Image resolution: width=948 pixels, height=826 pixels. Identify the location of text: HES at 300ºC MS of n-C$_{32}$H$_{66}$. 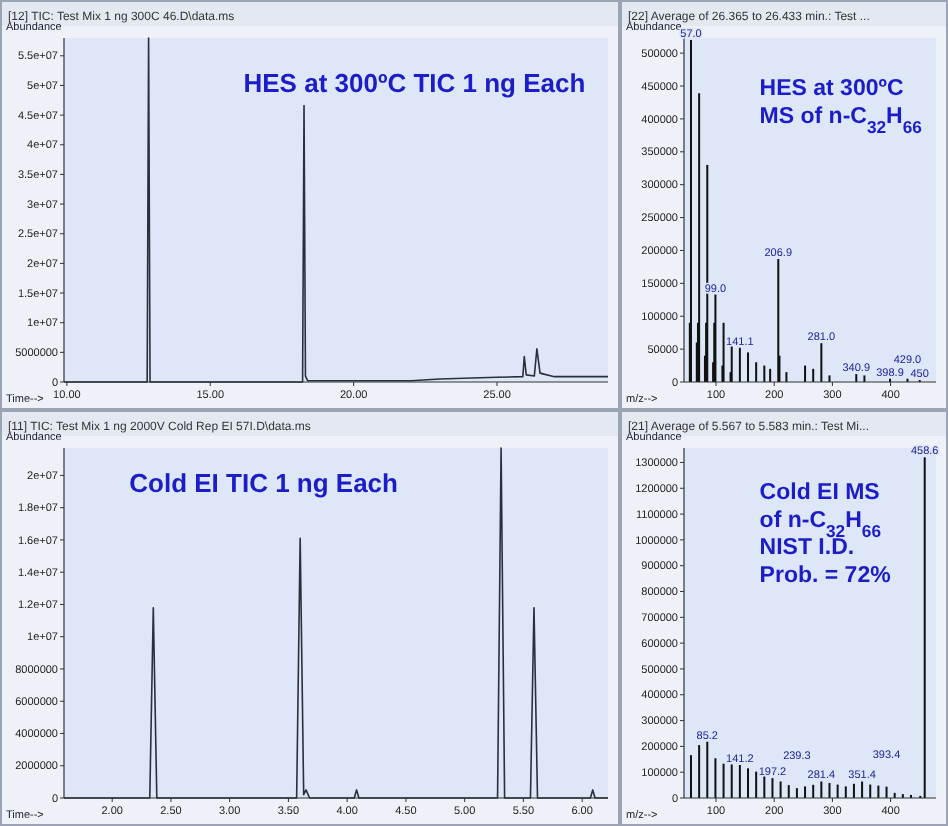
(841, 107).